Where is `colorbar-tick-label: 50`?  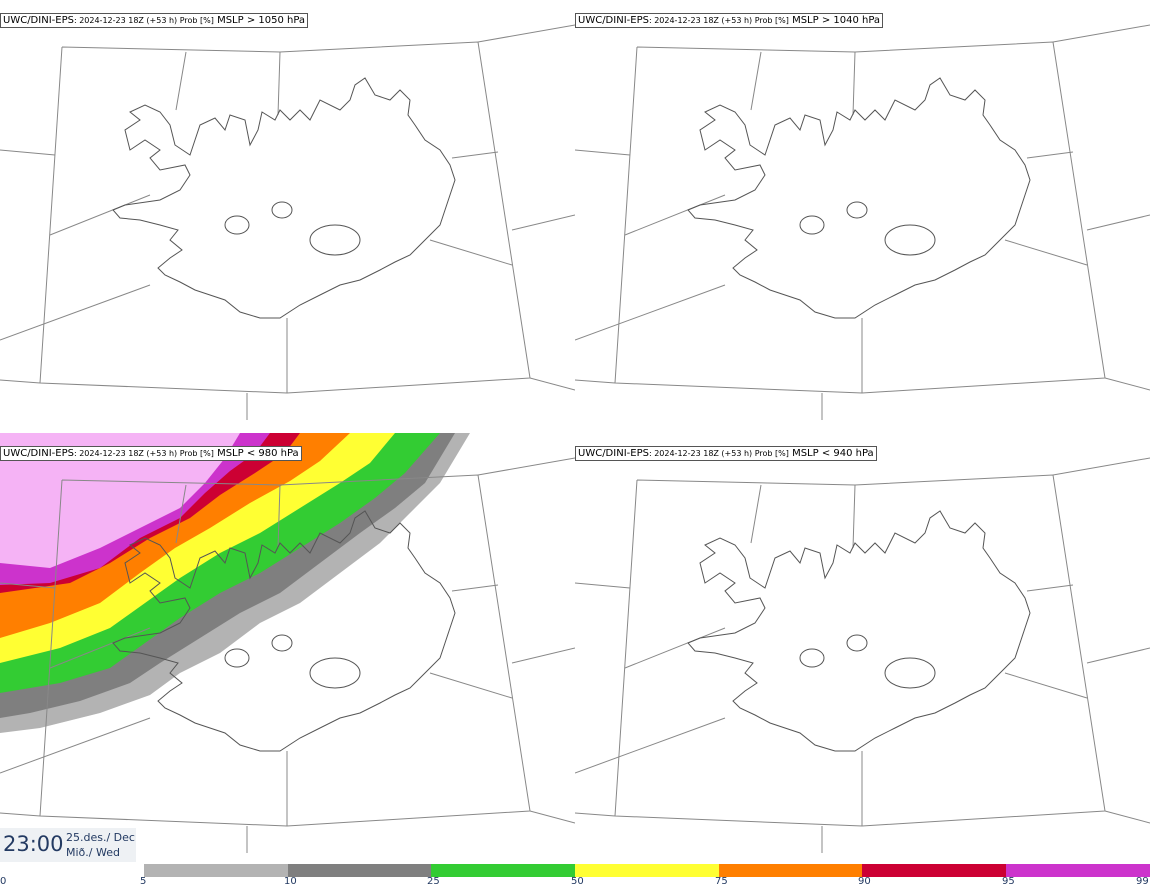 colorbar-tick-label: 50 is located at coordinates (577, 881).